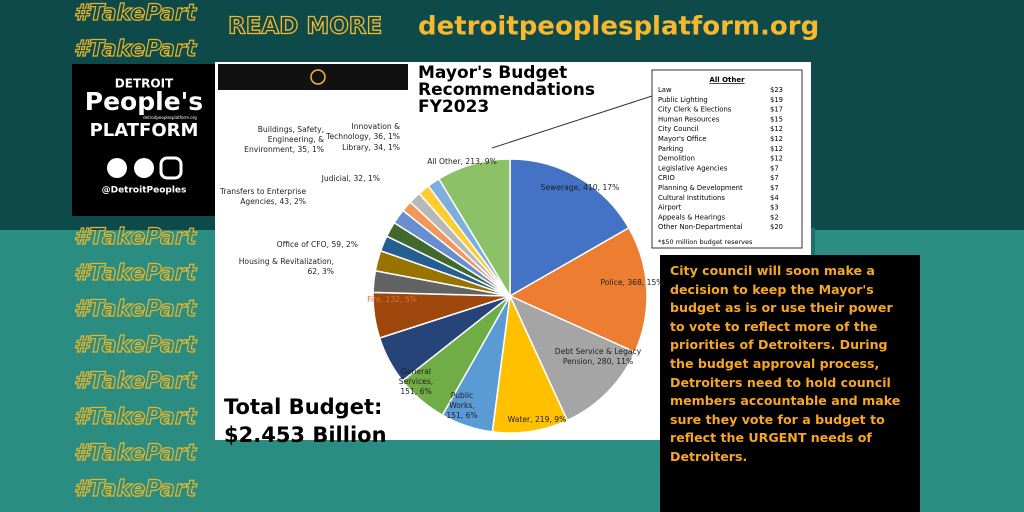  I want to click on table-value: $17, so click(776, 110).